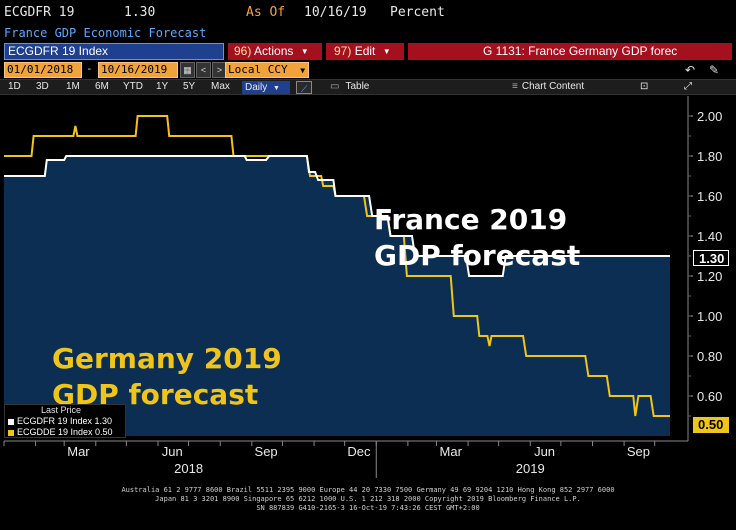 The width and height of the screenshot is (736, 530). Describe the element at coordinates (343, 51) in the screenshot. I see `edit-menu-number: 97)` at that location.